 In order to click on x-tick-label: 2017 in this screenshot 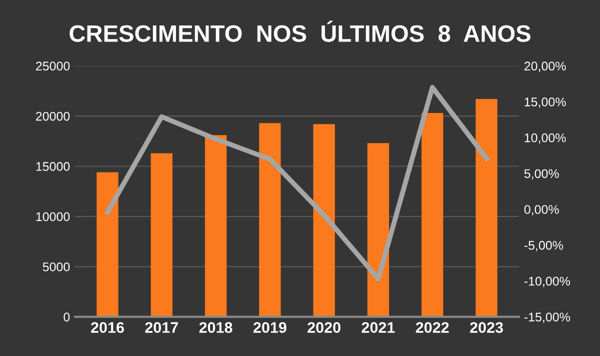, I will do `click(161, 327)`.